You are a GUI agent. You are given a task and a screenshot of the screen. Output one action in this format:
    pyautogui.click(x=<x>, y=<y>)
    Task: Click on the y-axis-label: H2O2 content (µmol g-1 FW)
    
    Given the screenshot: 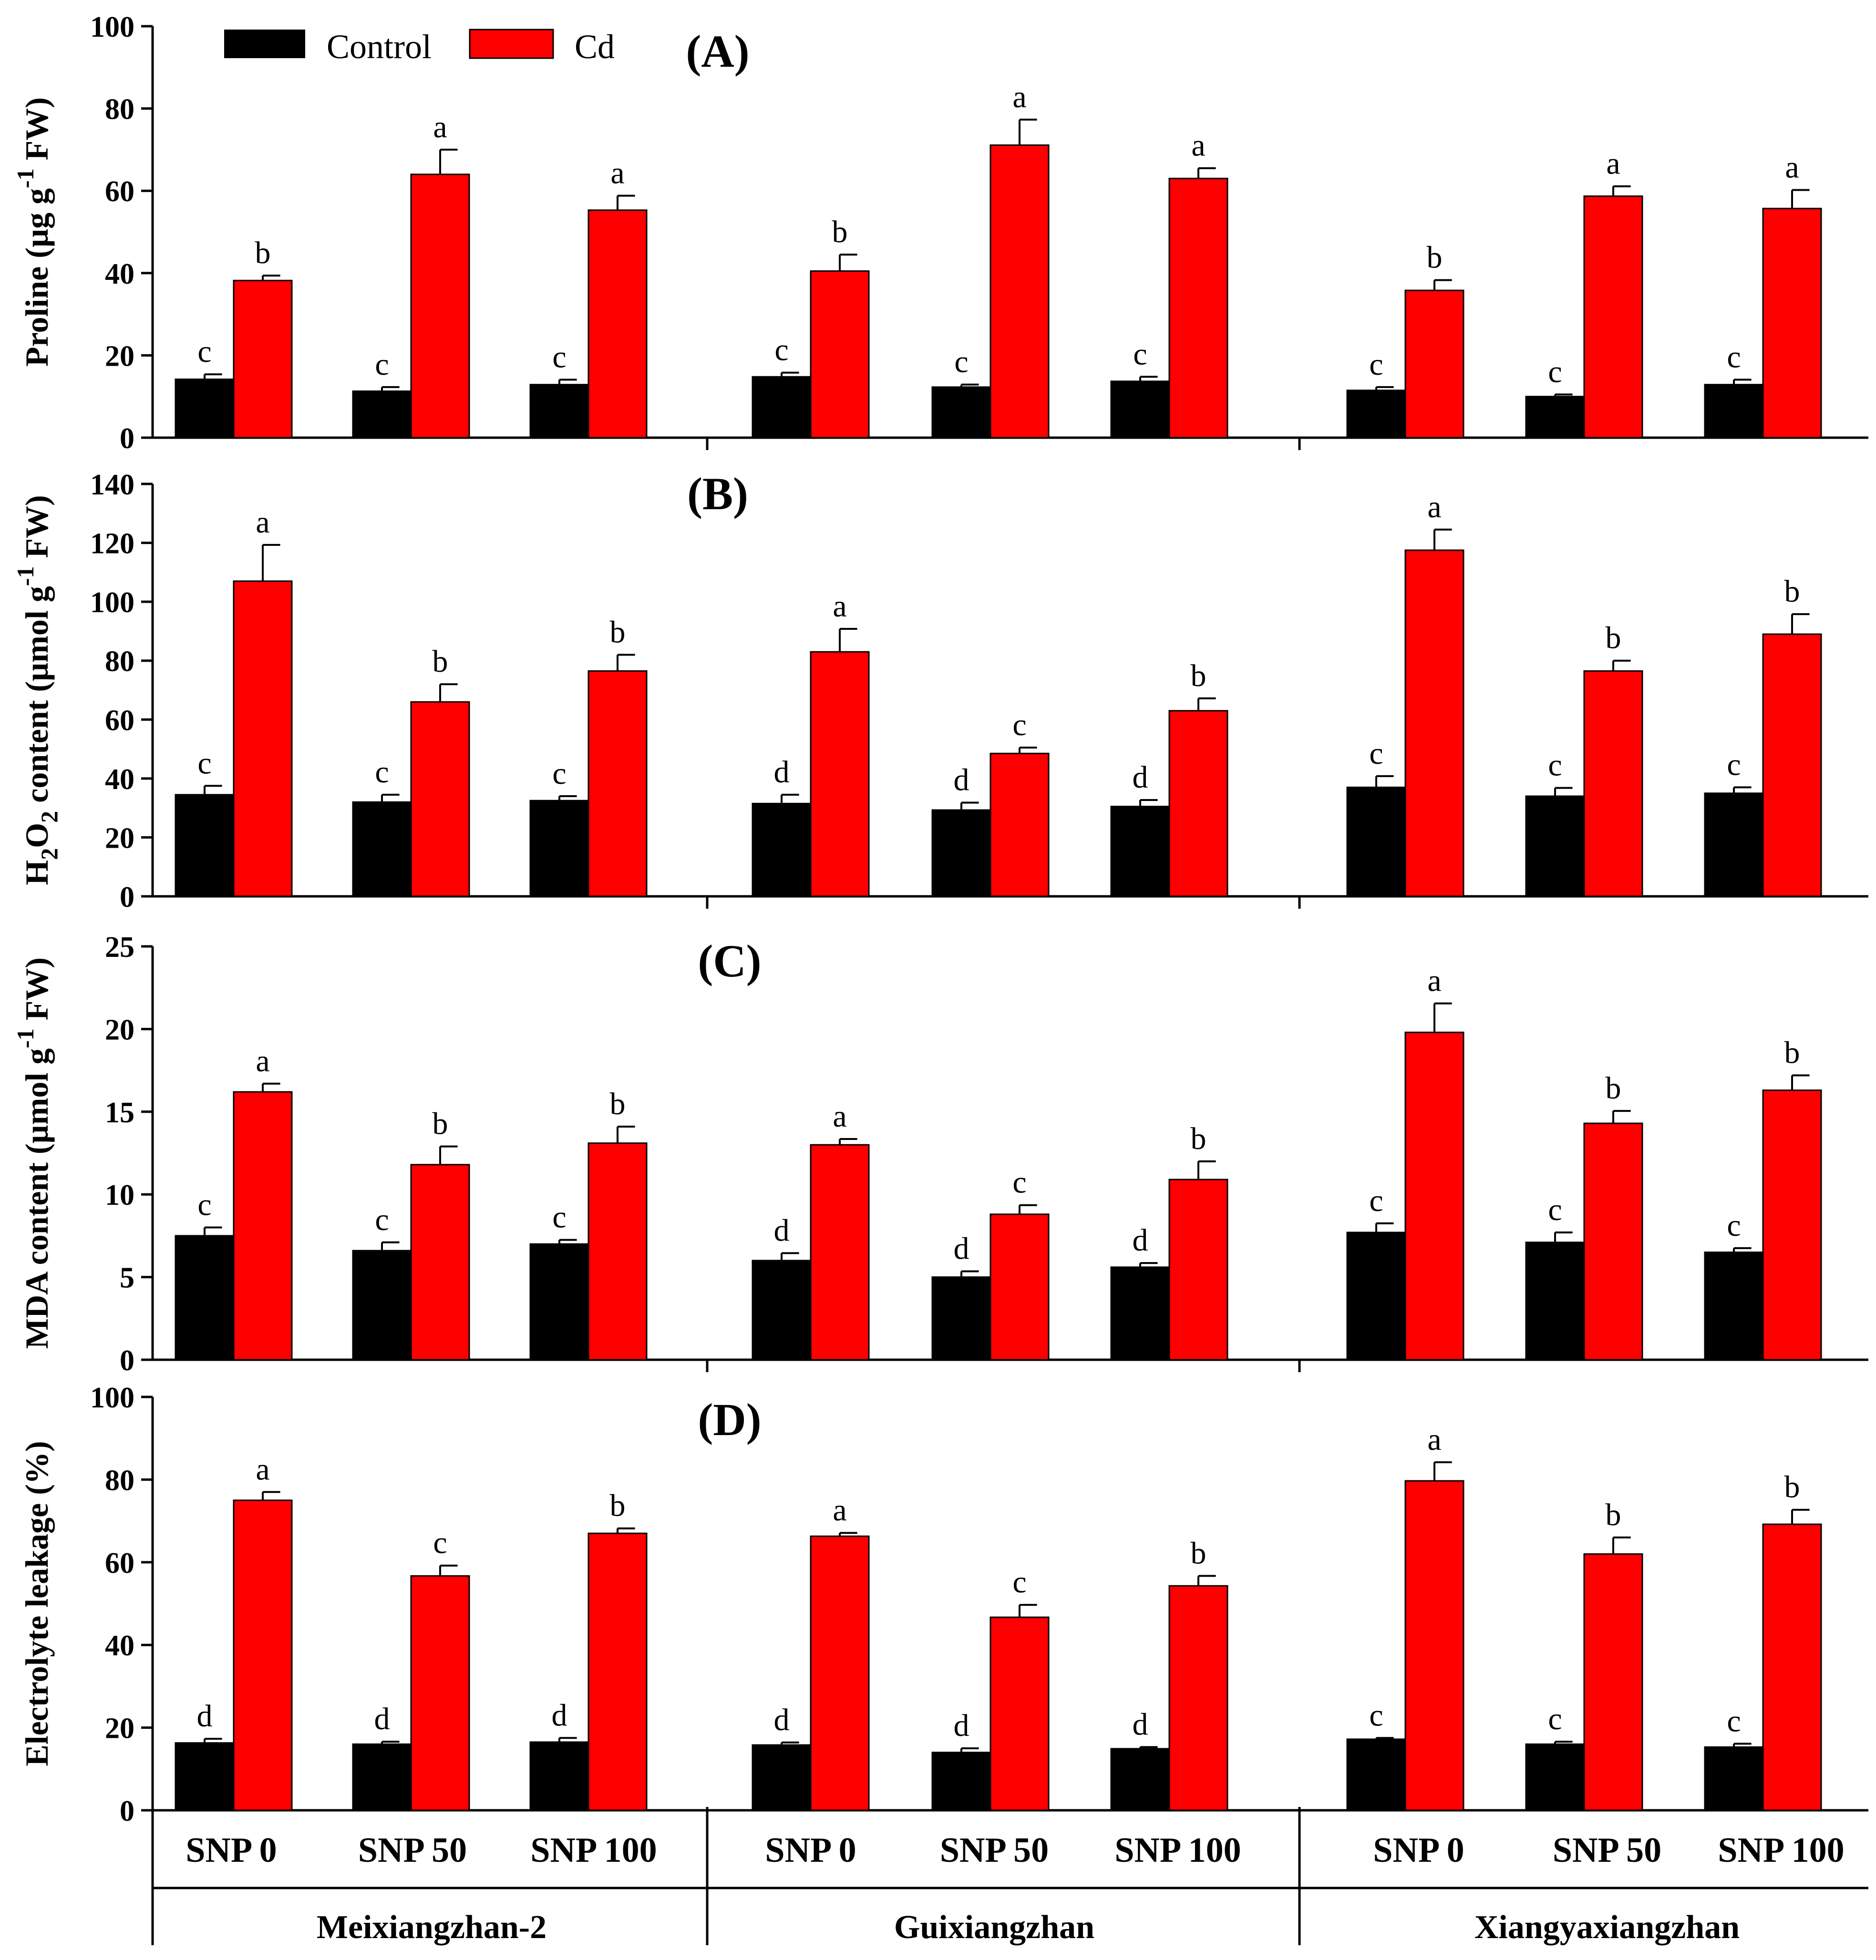 What is the action you would take?
    pyautogui.click(x=37, y=690)
    